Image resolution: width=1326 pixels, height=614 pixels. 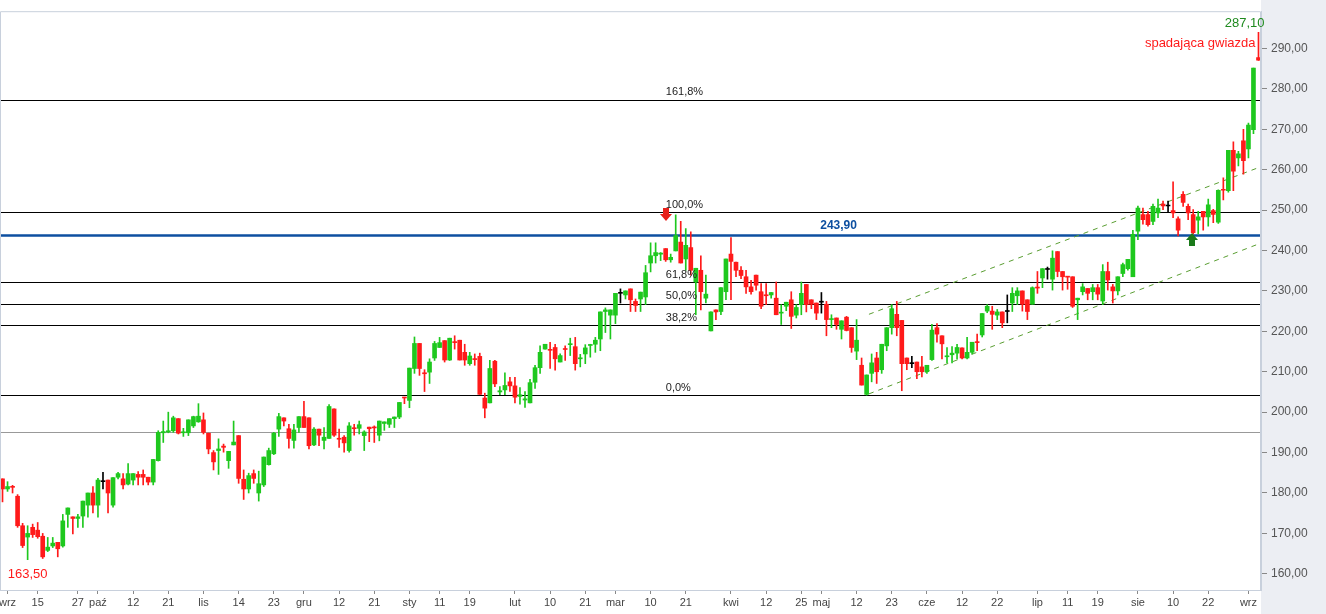 What do you see at coordinates (1200, 43) in the screenshot?
I see `annotation: spadająca gwiazda` at bounding box center [1200, 43].